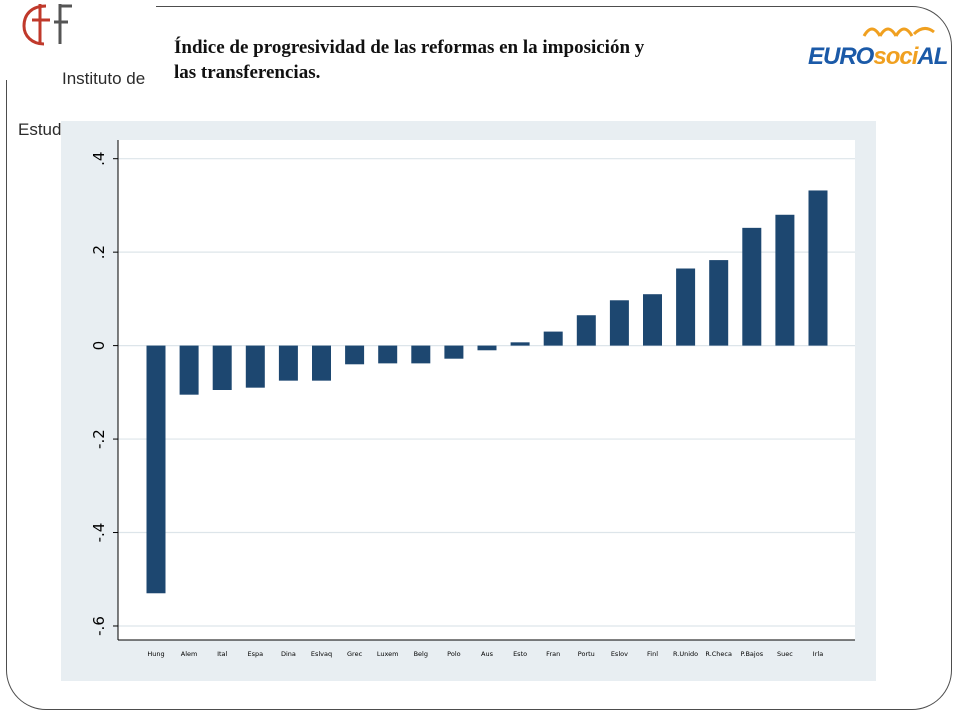 This screenshot has width=960, height=720. I want to click on eurosocial-text-soci: soci, so click(895, 56).